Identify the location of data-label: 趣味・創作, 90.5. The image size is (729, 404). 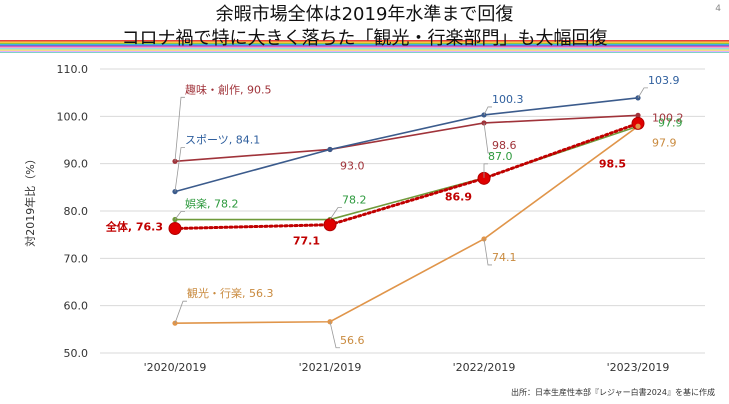
(228, 89).